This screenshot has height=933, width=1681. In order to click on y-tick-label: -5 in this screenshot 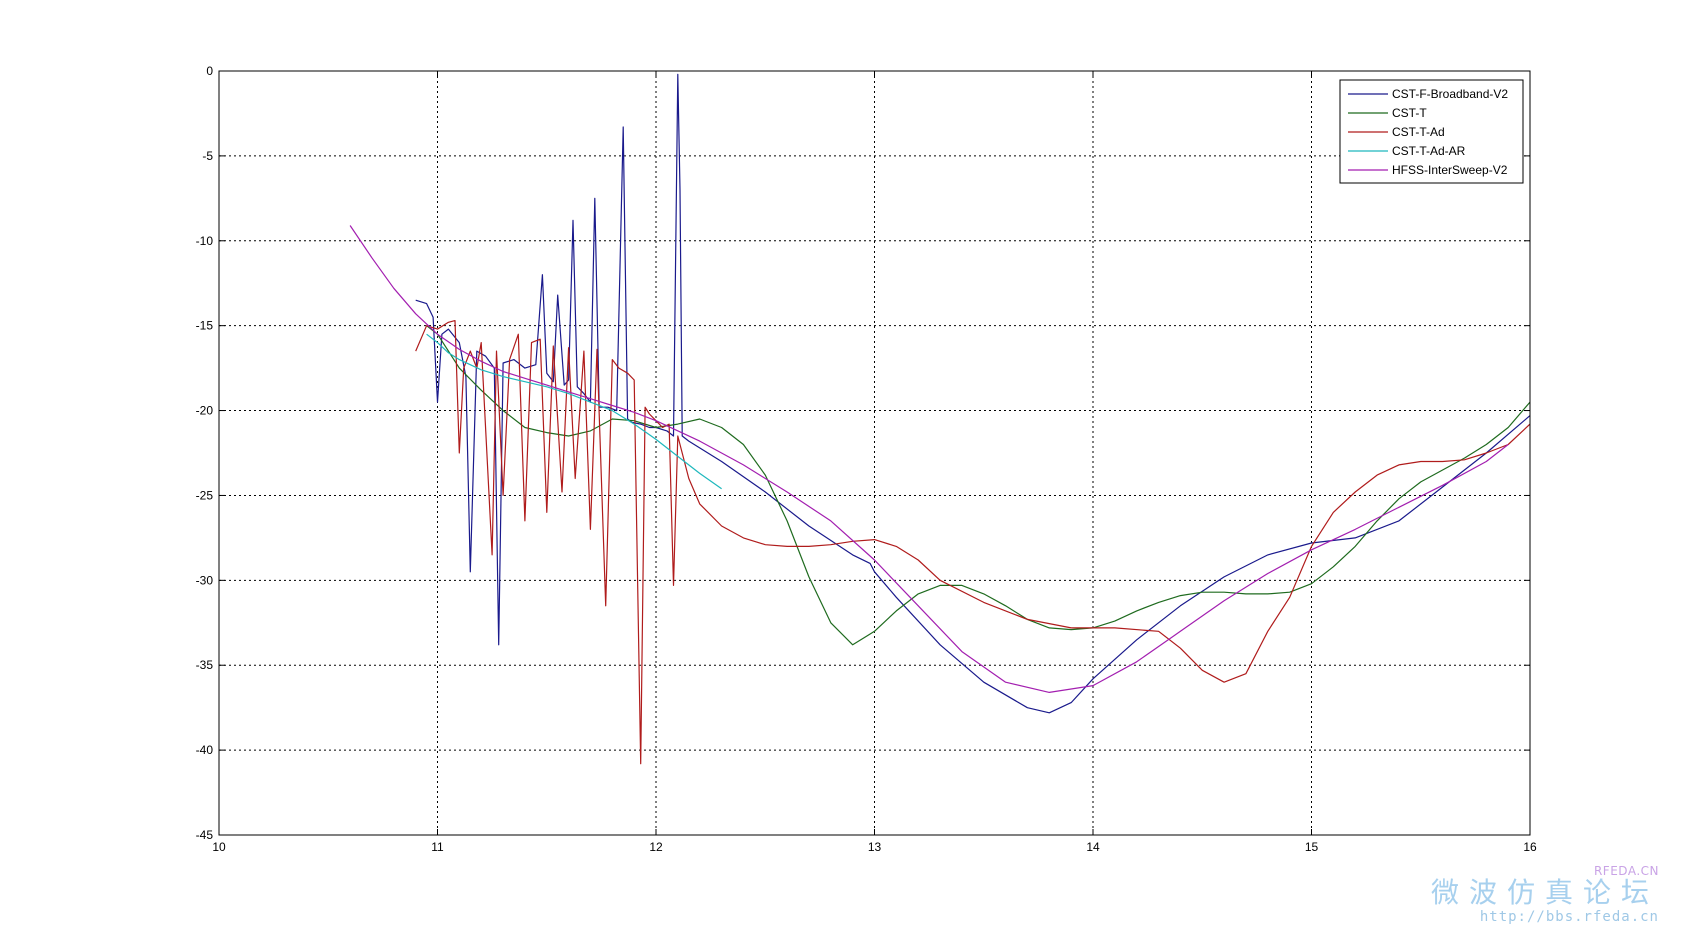, I will do `click(207, 156)`.